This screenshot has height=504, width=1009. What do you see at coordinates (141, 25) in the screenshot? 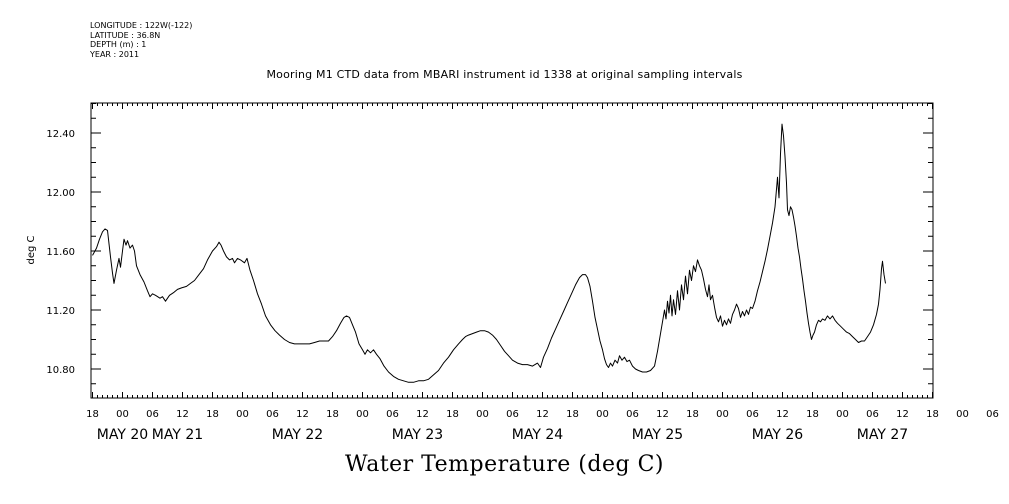
I see `longitude-label: LONGITUDE : 122W(-122)` at bounding box center [141, 25].